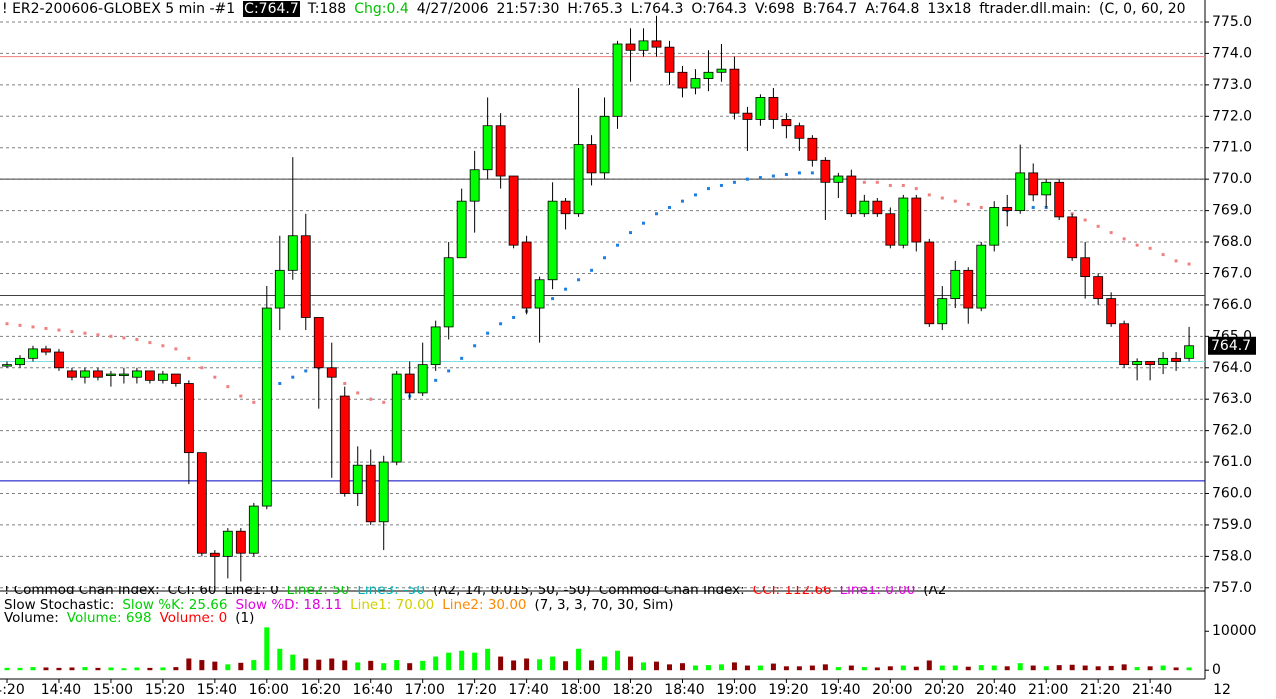 The width and height of the screenshot is (1276, 699). I want to click on x-tick-label: 12, so click(1222, 690).